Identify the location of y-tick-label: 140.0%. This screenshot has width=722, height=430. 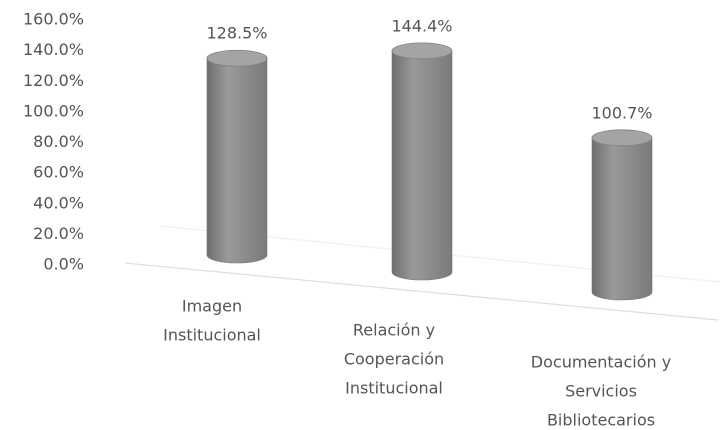
(53, 49).